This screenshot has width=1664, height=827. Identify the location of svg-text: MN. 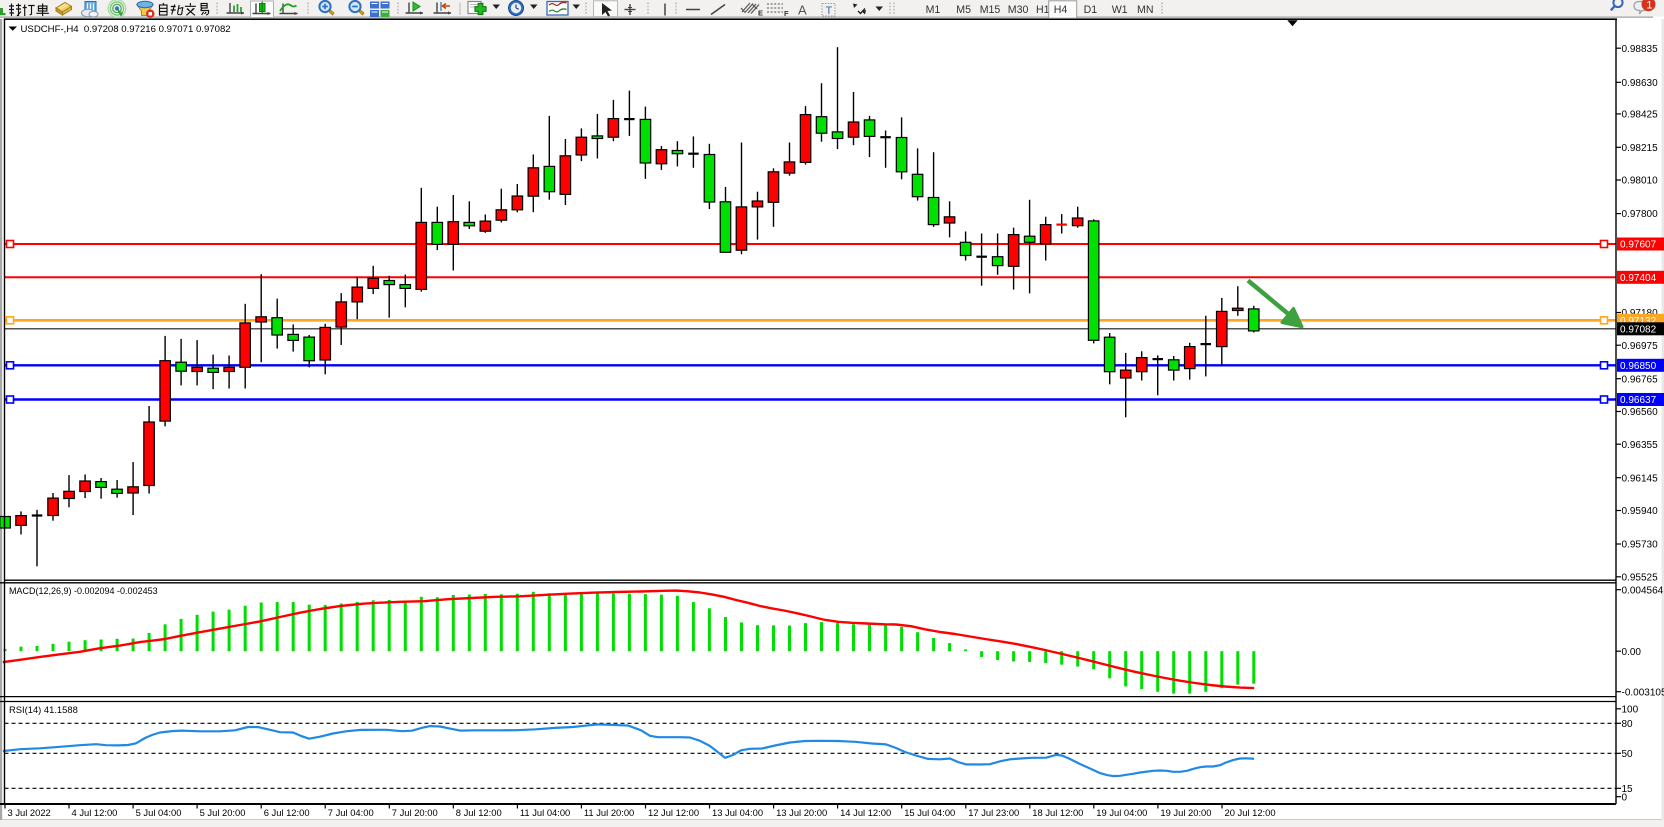
(1145, 10).